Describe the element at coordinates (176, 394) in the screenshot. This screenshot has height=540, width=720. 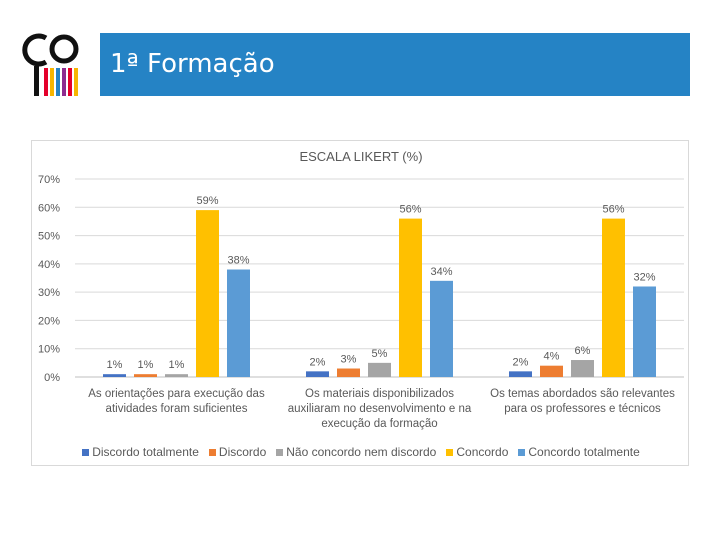
I see `category-label: As orientações para execução das` at that location.